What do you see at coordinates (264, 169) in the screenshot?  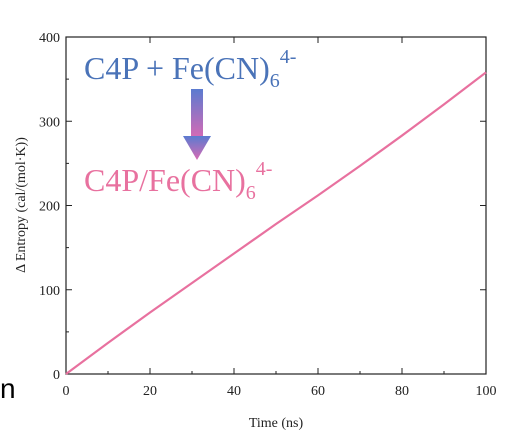 I see `product-superscript: 4-` at bounding box center [264, 169].